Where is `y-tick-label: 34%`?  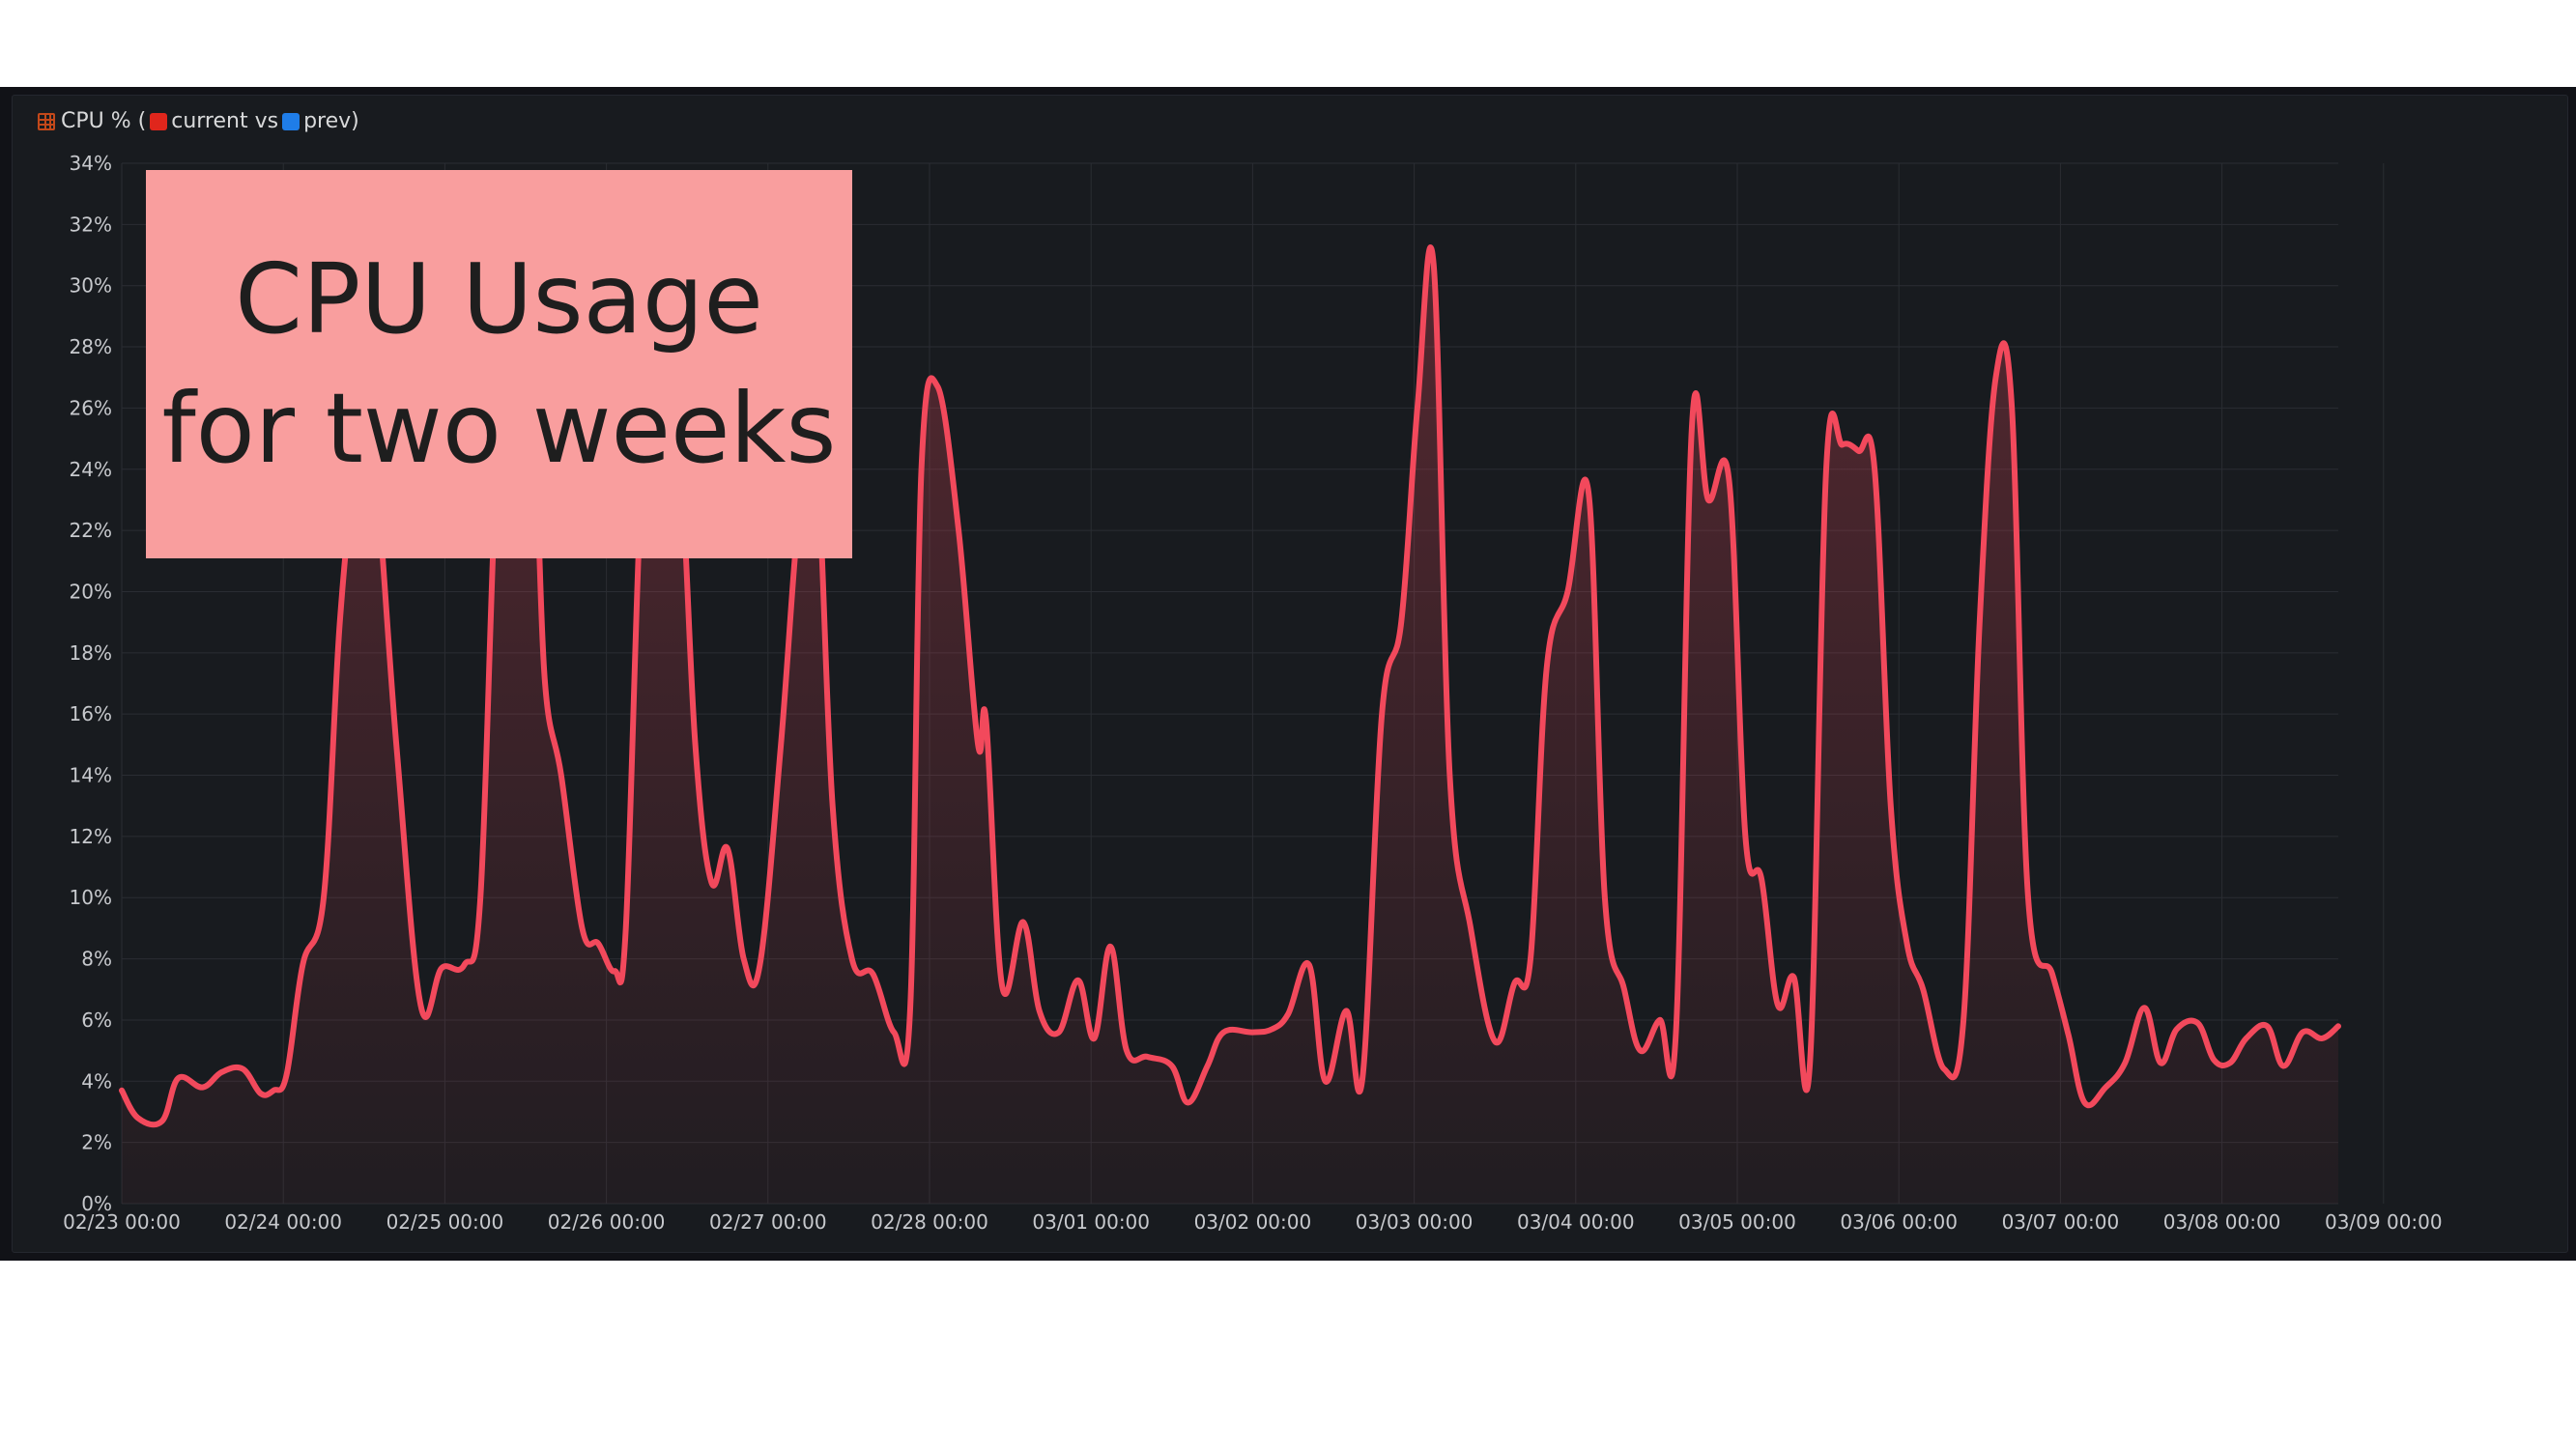
y-tick-label: 34% is located at coordinates (91, 163).